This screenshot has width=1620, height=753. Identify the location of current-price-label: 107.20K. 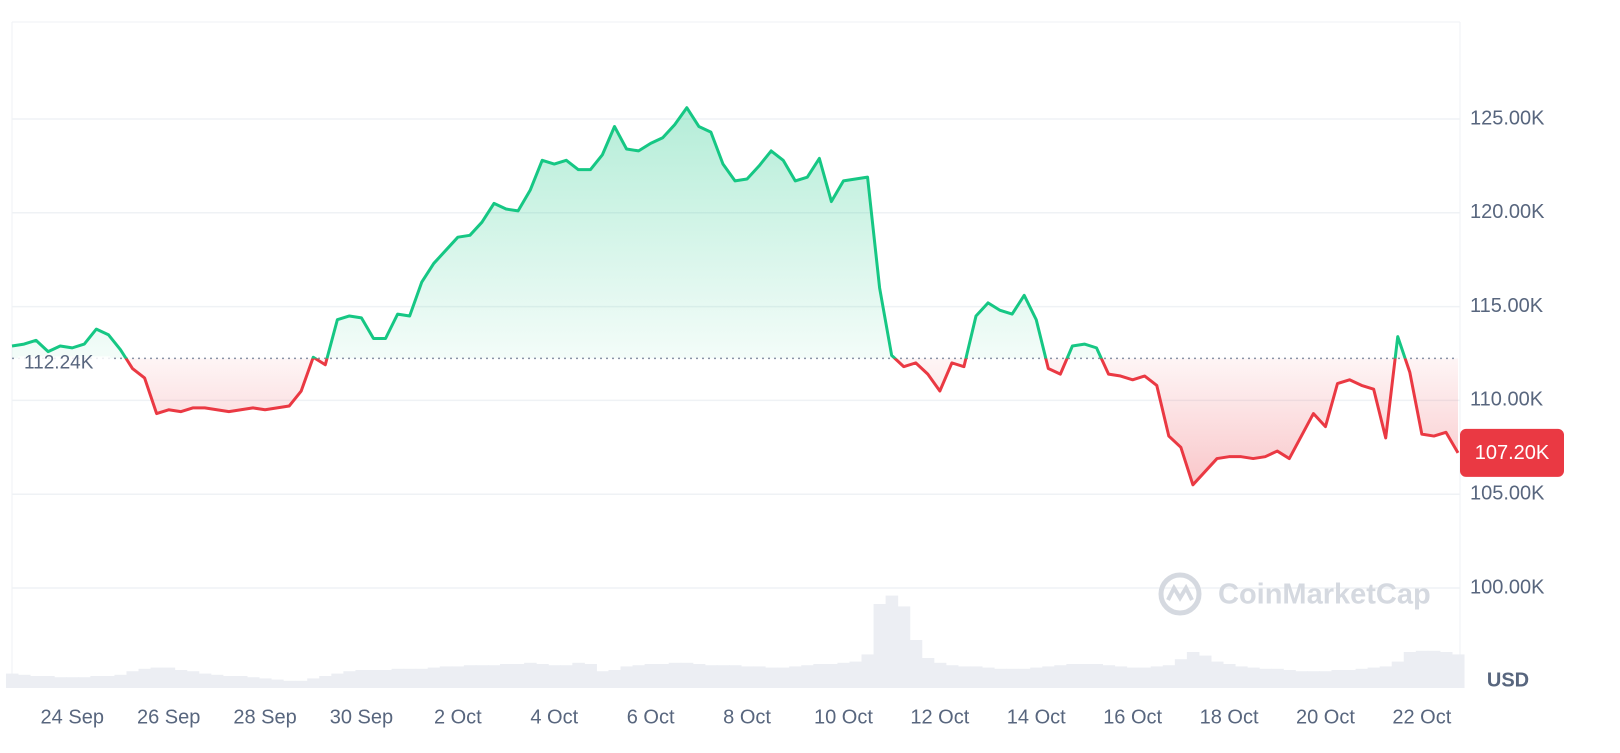
(1512, 453).